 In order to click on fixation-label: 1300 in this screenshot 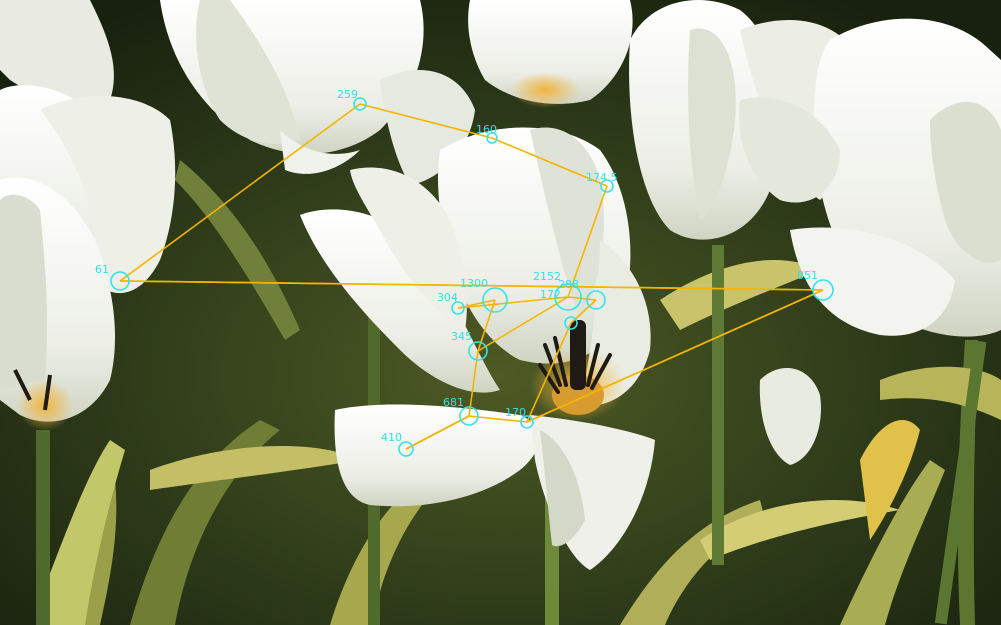, I will do `click(474, 283)`.